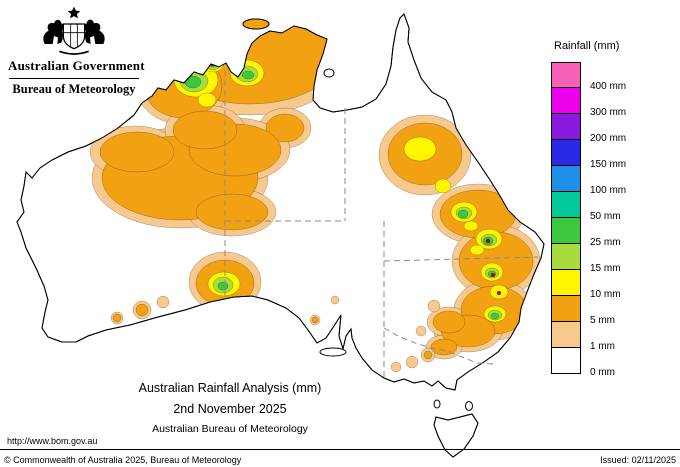 The height and width of the screenshot is (467, 680). What do you see at coordinates (605, 242) in the screenshot?
I see `legend-label: 25 mm` at bounding box center [605, 242].